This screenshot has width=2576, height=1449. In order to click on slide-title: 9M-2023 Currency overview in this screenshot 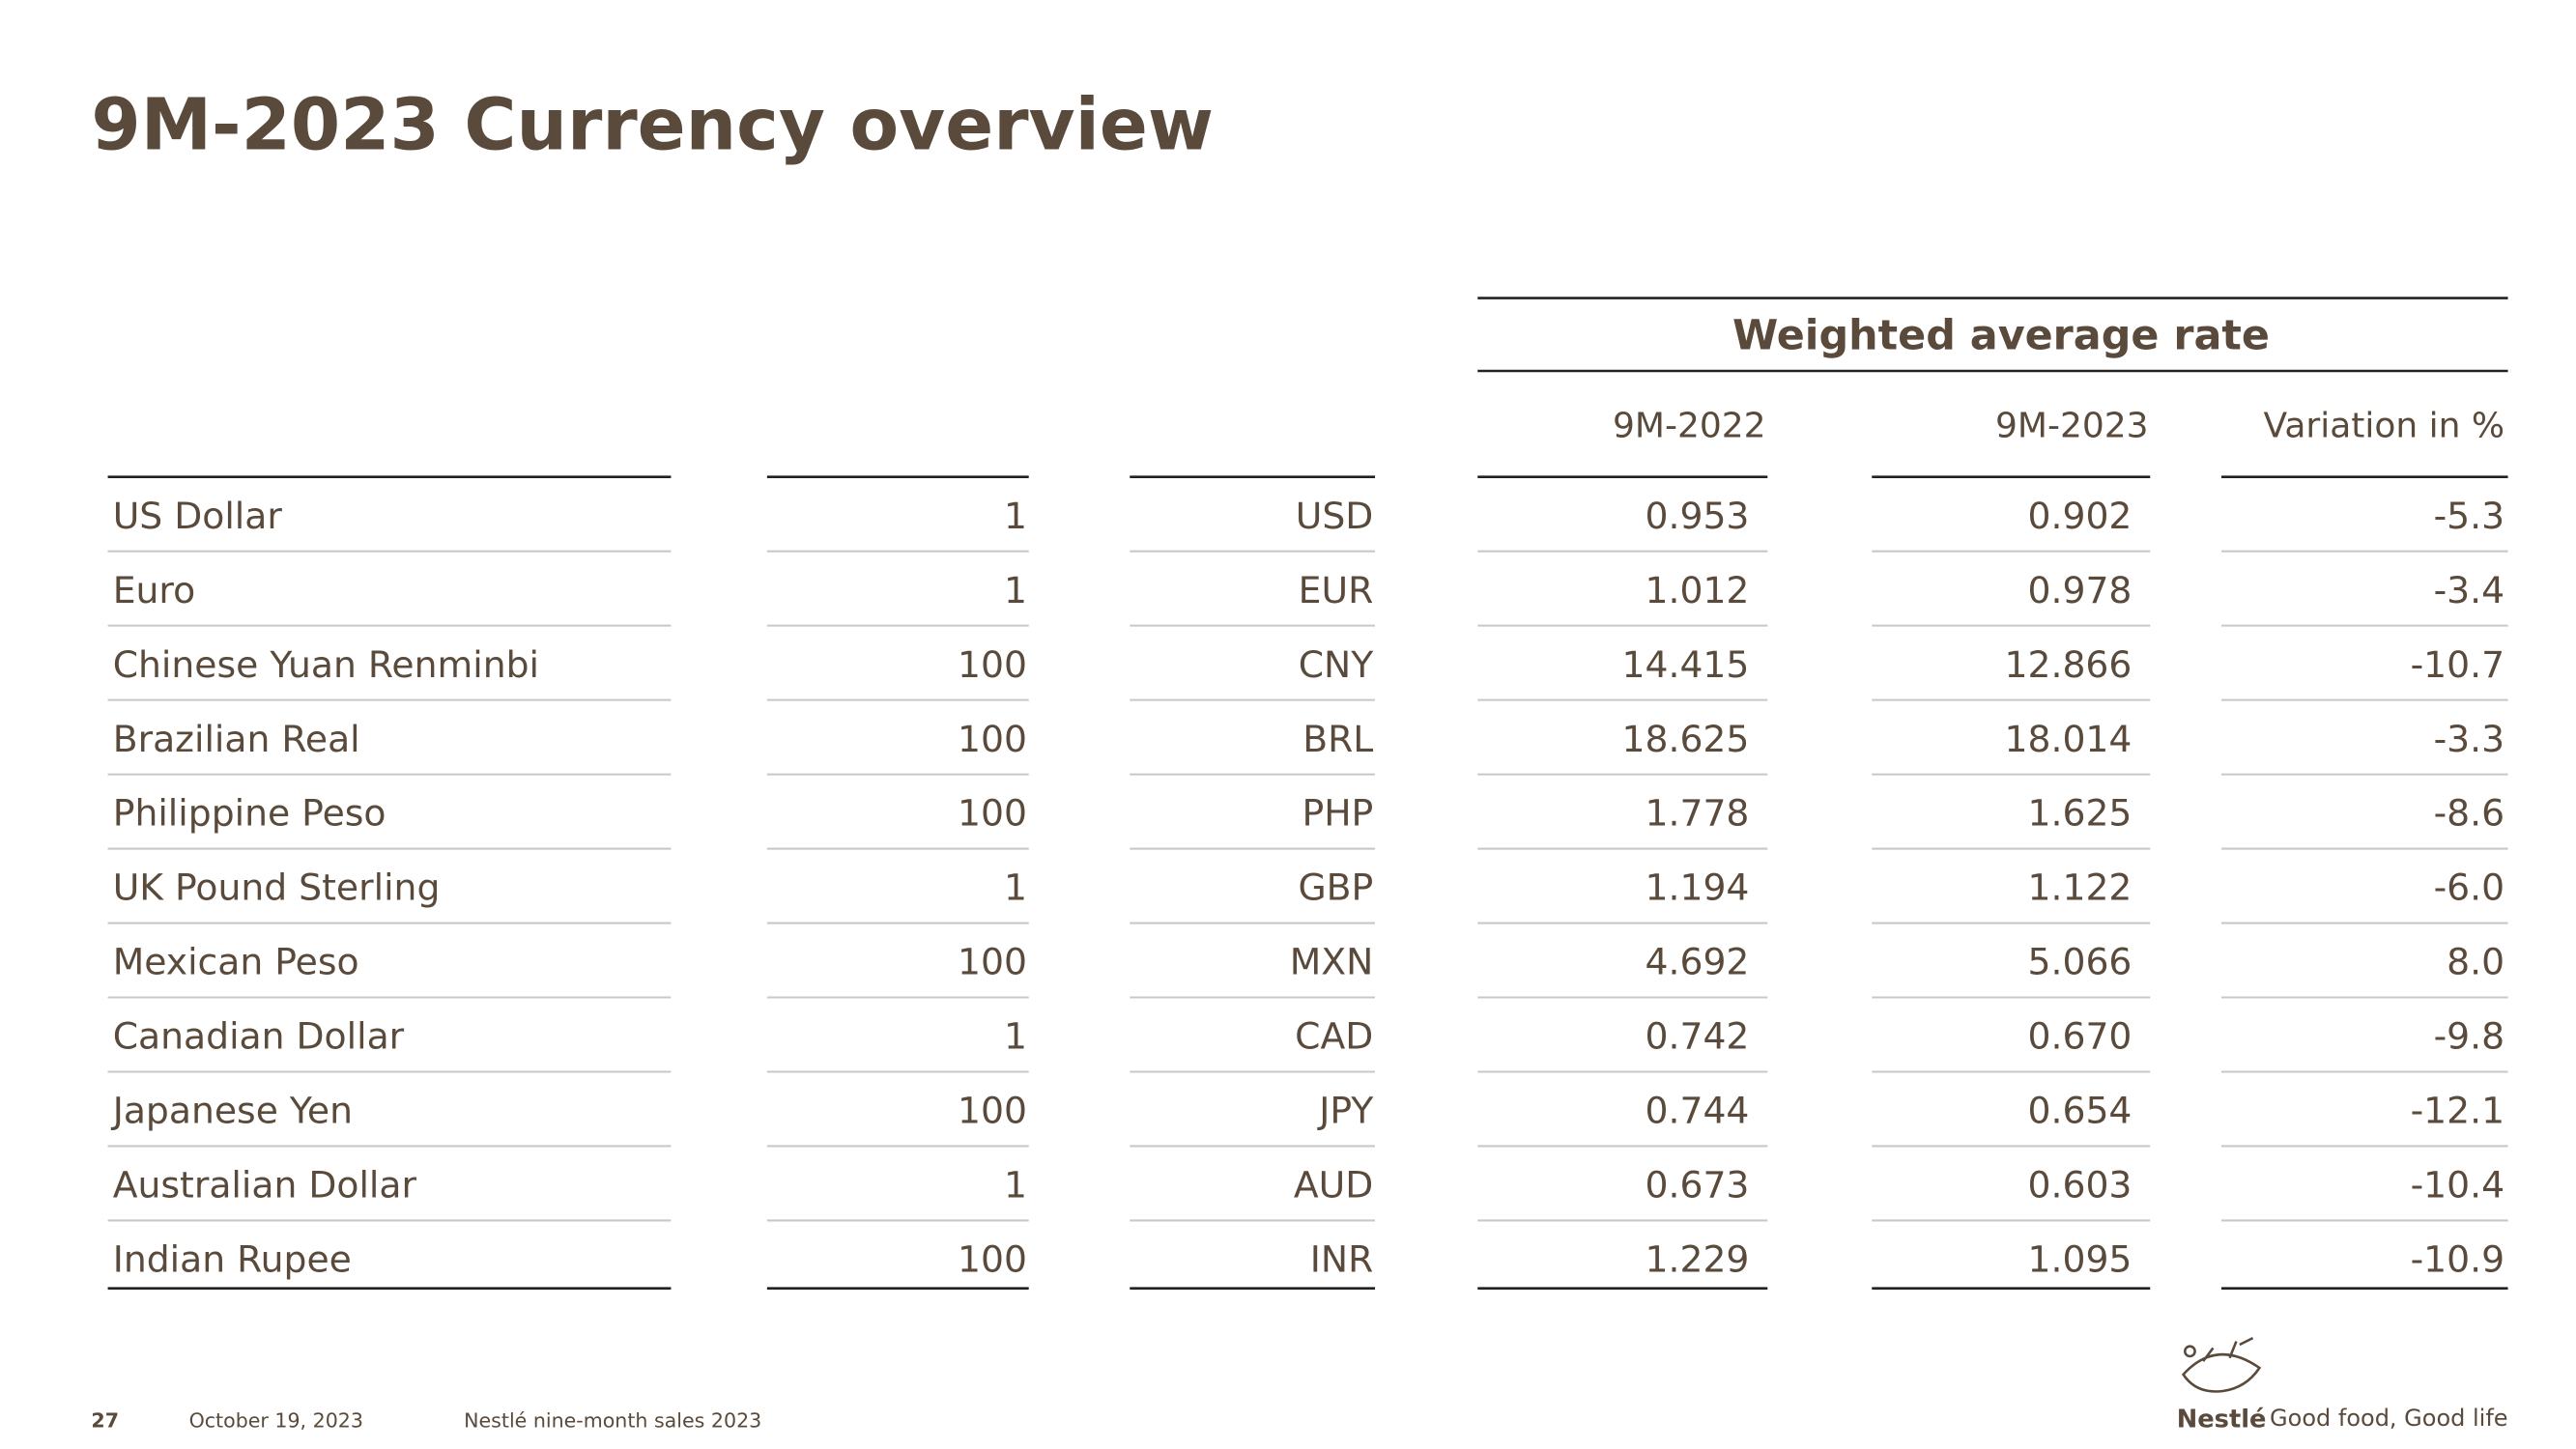, I will do `click(653, 125)`.